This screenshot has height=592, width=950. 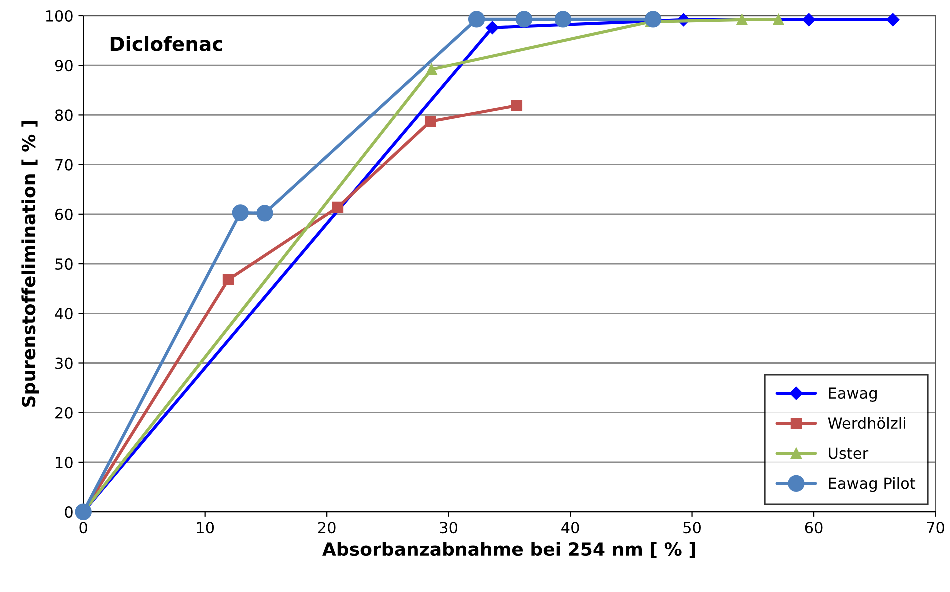 I want to click on legend-label: Uster, so click(x=849, y=454).